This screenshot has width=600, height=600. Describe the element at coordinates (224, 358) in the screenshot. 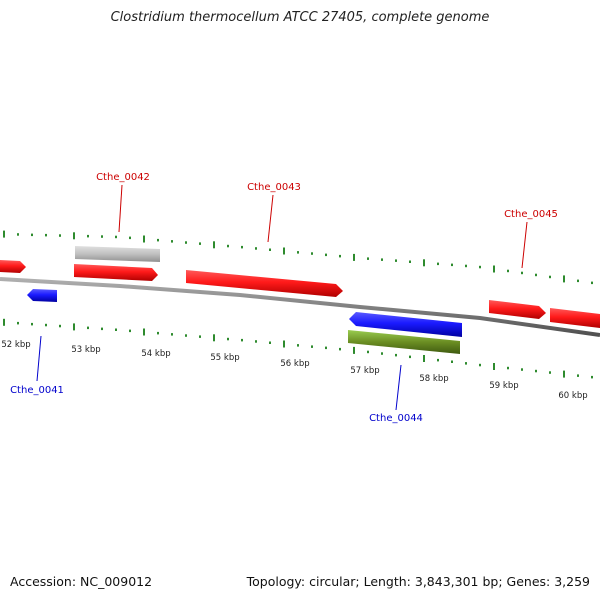

I see `kbp-label: 55 kbp` at that location.